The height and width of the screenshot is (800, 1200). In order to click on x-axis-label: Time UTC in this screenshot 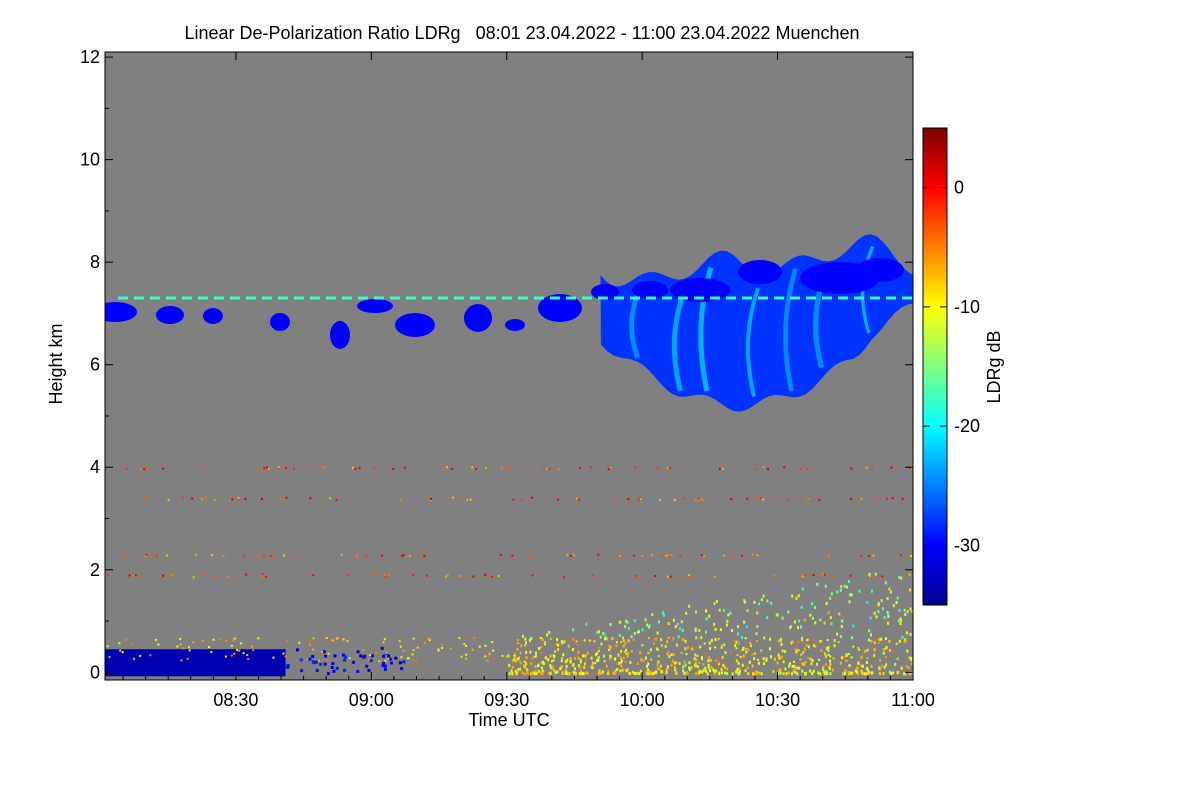, I will do `click(508, 720)`.